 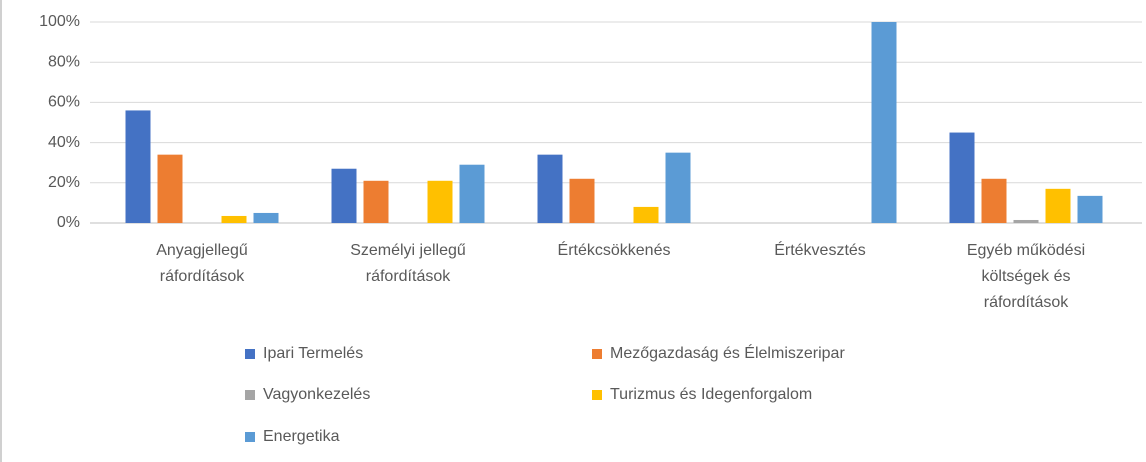 I want to click on legend-item: Ipari Termelés, so click(x=304, y=354).